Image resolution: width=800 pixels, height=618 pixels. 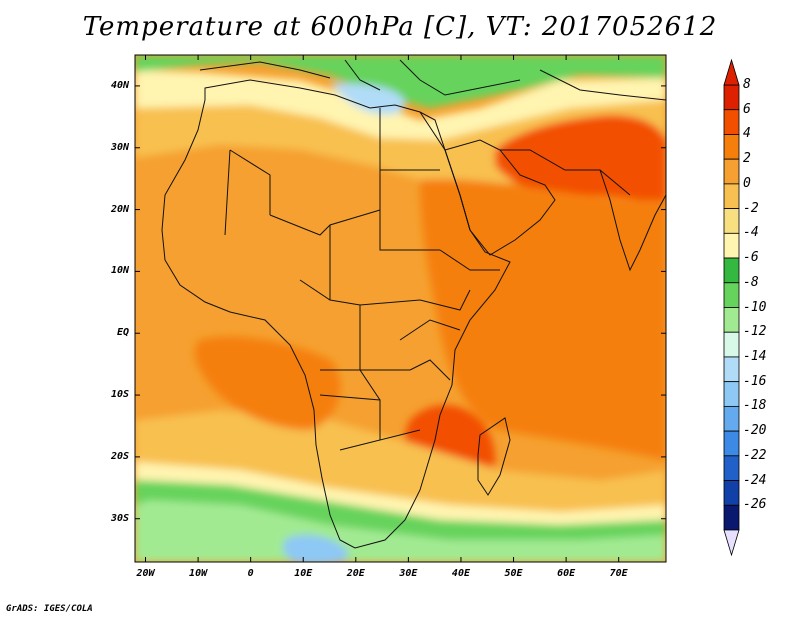 I want to click on lon-tick-label: 70E, so click(x=618, y=573).